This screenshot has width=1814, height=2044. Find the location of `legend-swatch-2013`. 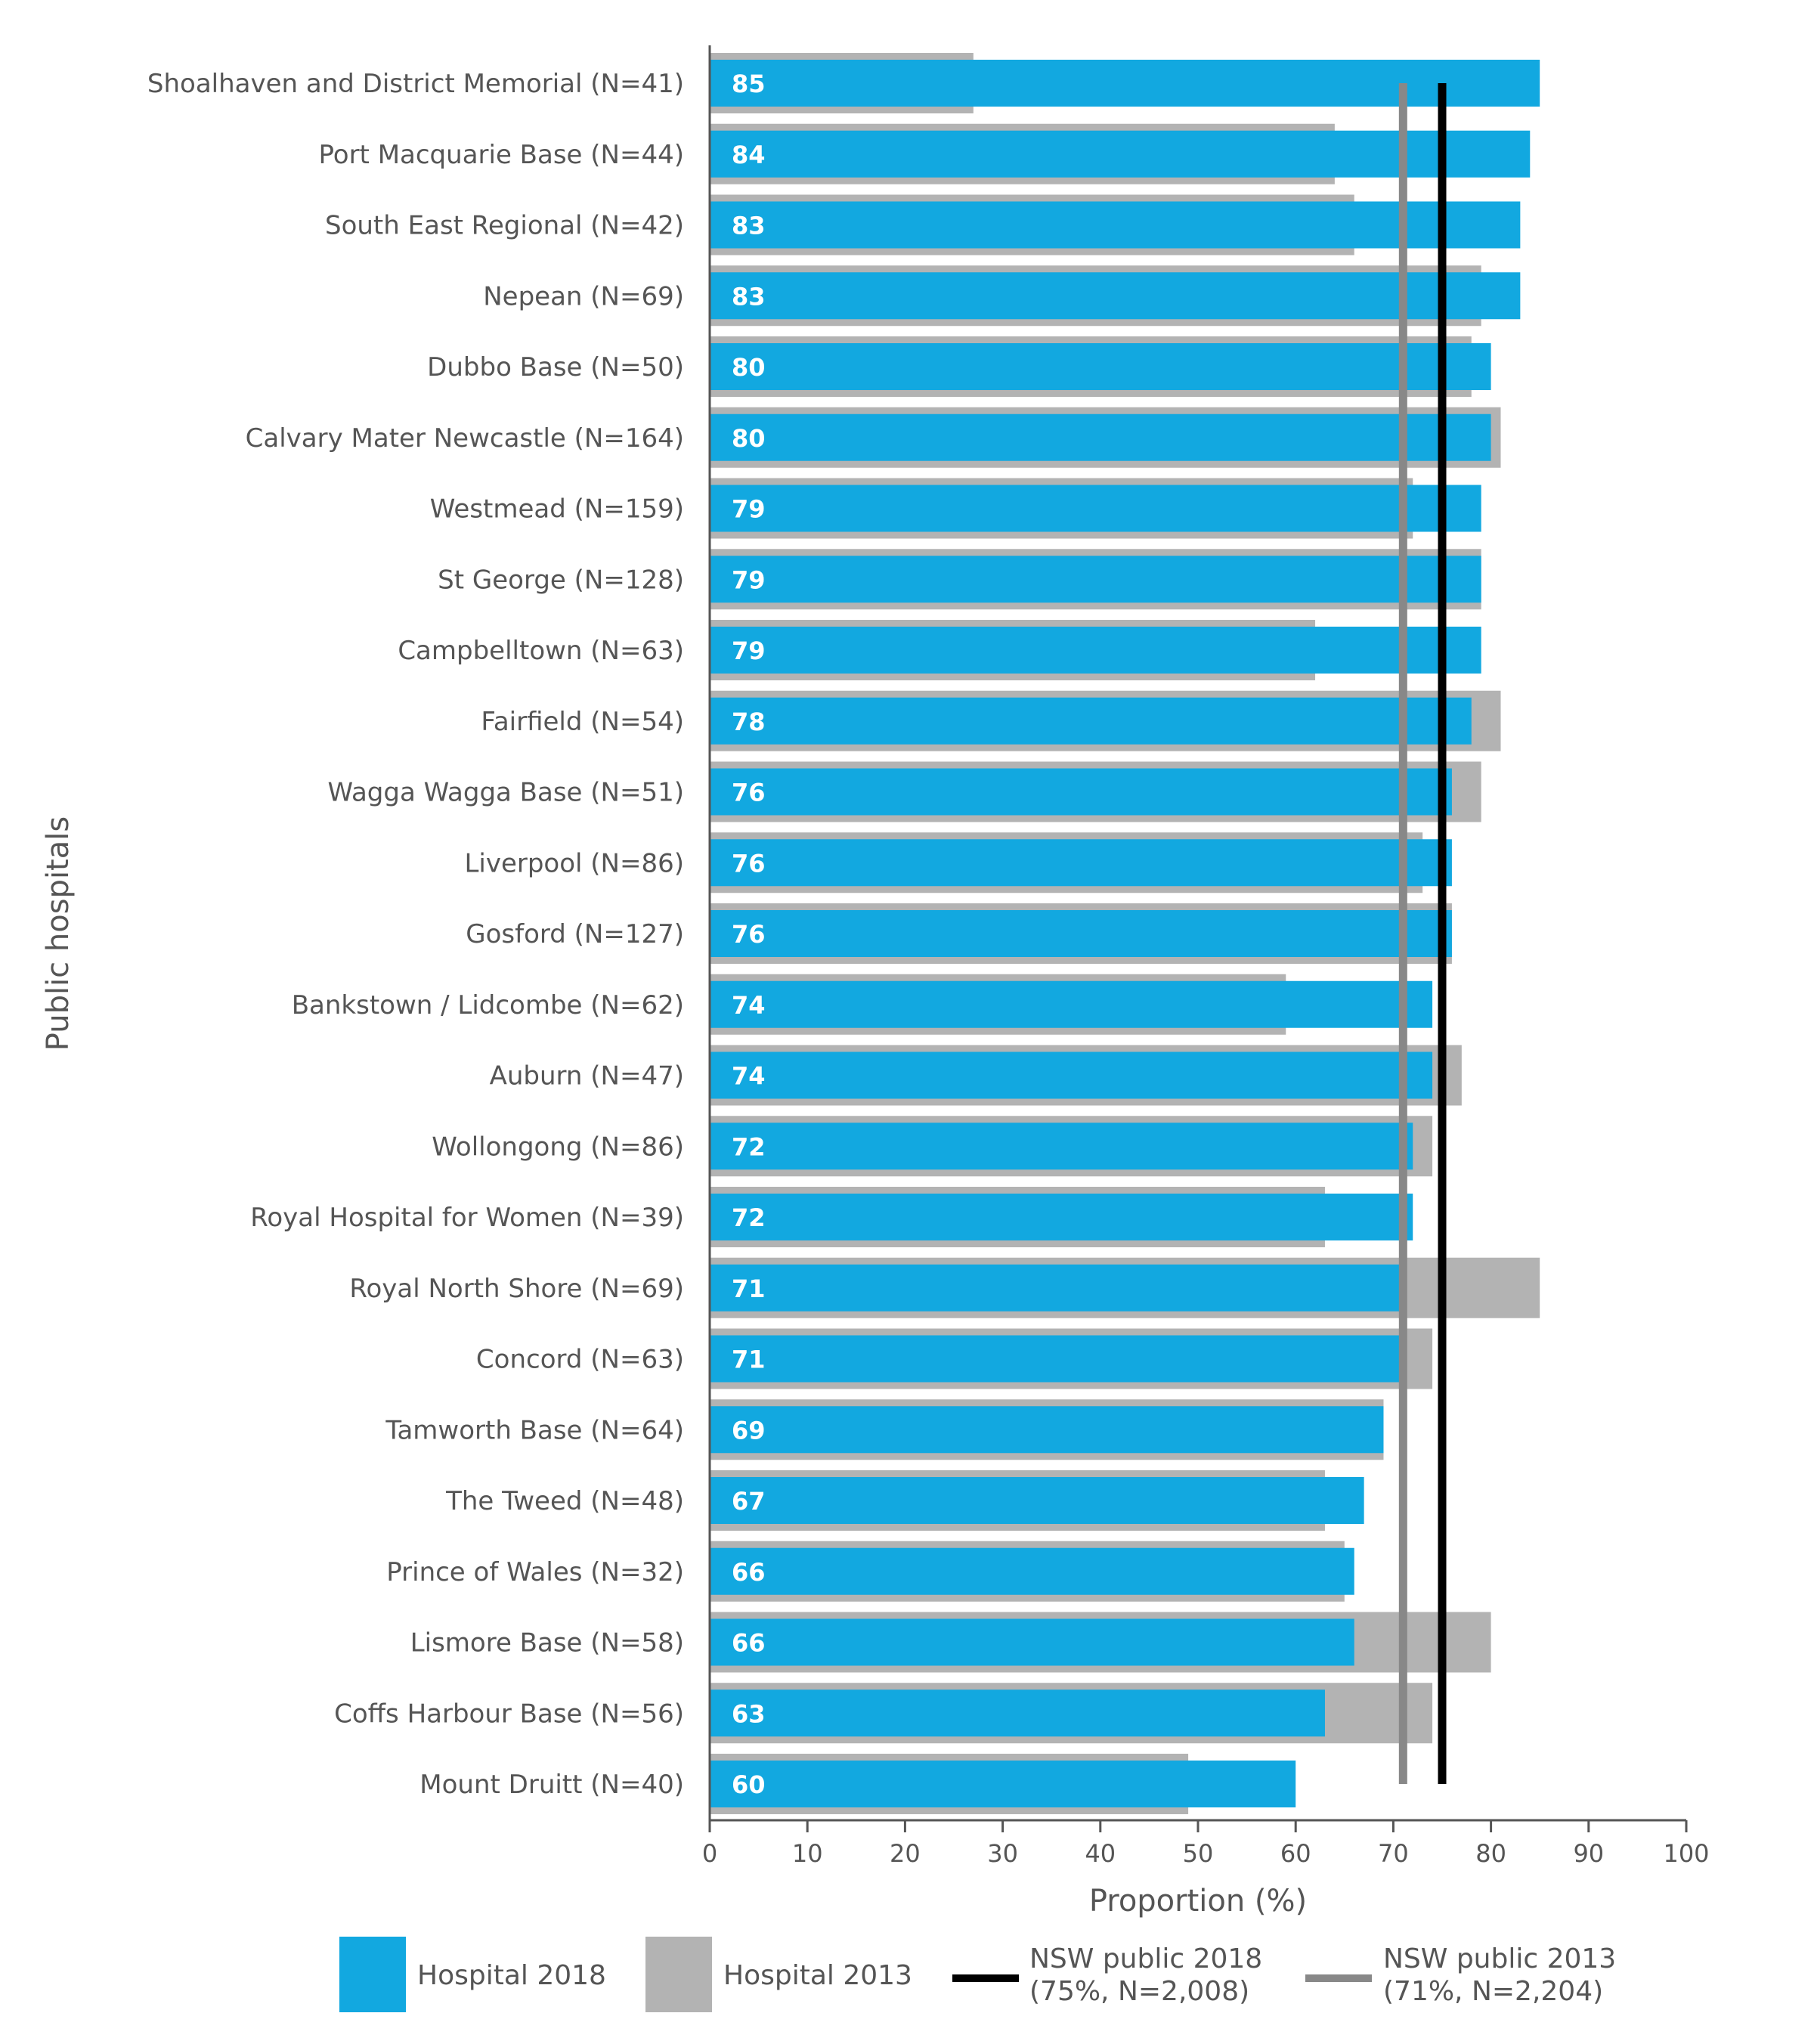

legend-swatch-2013 is located at coordinates (678, 1975).